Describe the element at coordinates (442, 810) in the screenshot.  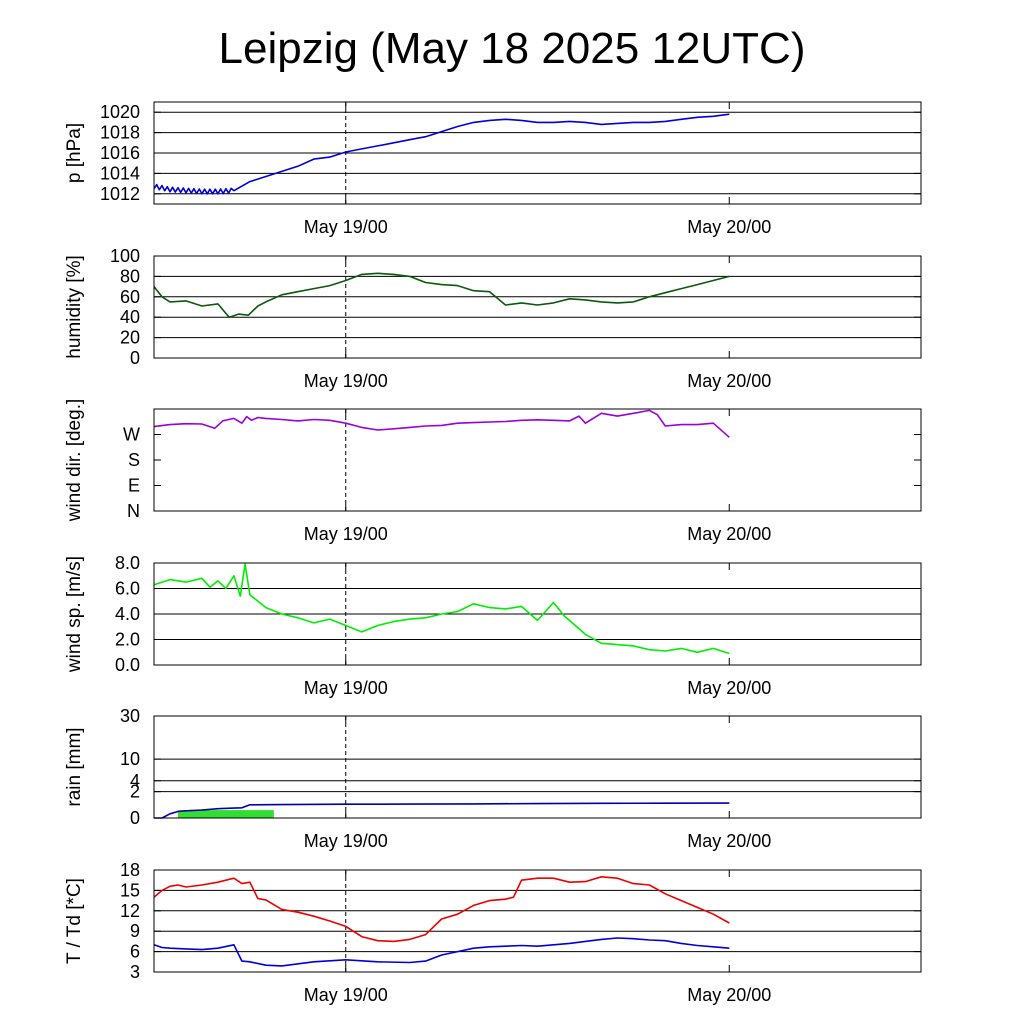
I see `rain_sum-series-line` at that location.